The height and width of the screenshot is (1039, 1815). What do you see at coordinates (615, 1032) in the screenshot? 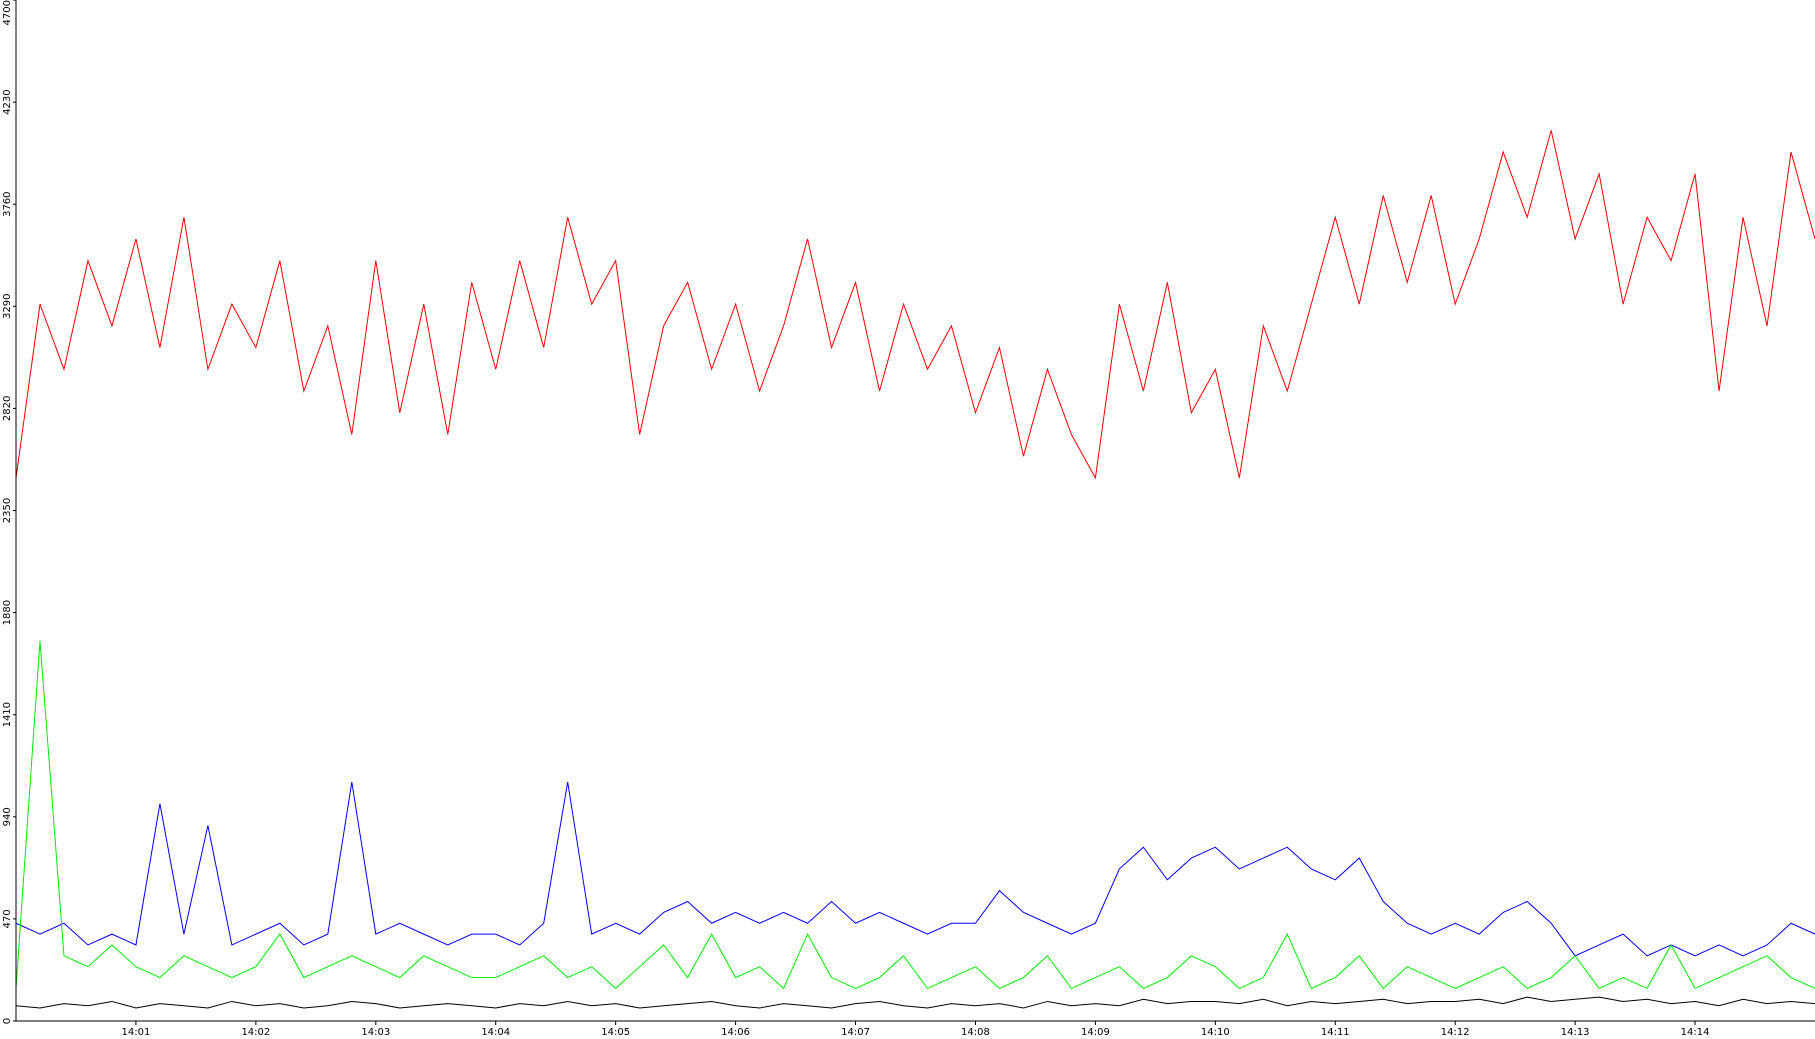
I see `x-tick-label: 14:05` at bounding box center [615, 1032].